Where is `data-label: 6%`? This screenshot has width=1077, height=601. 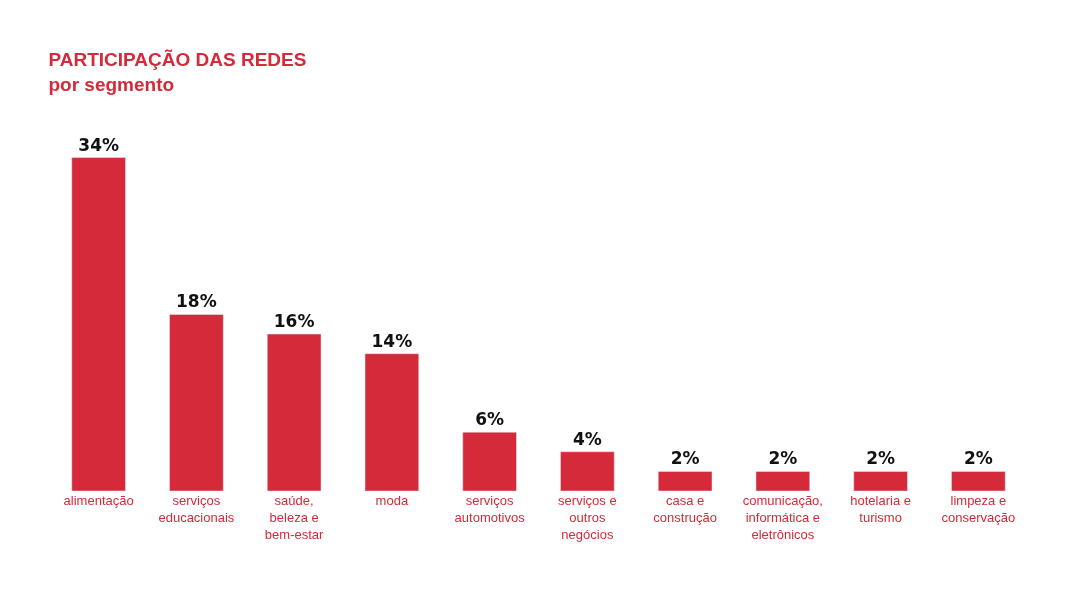
data-label: 6% is located at coordinates (490, 419).